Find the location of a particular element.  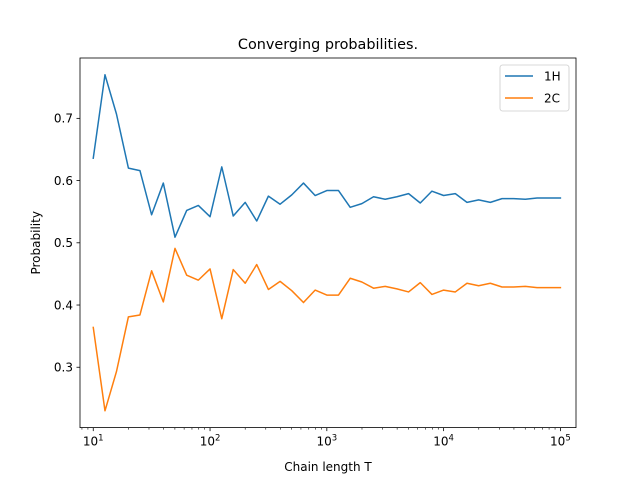

legend: 1H 2C is located at coordinates (534, 88).